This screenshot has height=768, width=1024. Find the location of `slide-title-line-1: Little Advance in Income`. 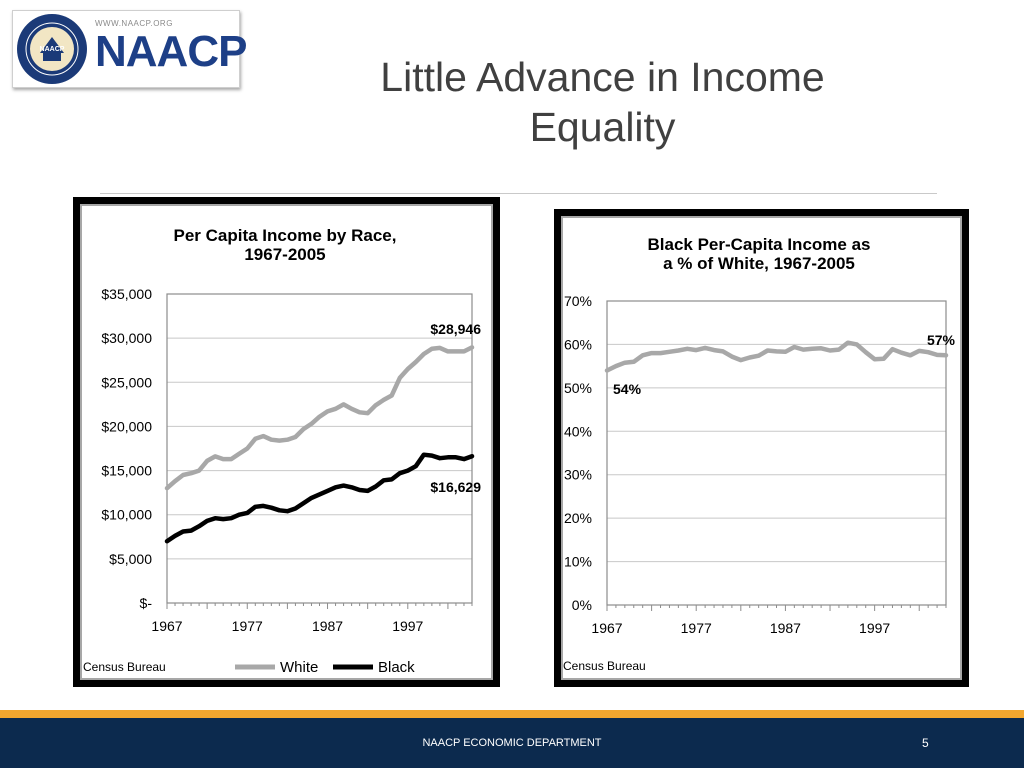

slide-title-line-1: Little Advance in Income is located at coordinates (602, 77).